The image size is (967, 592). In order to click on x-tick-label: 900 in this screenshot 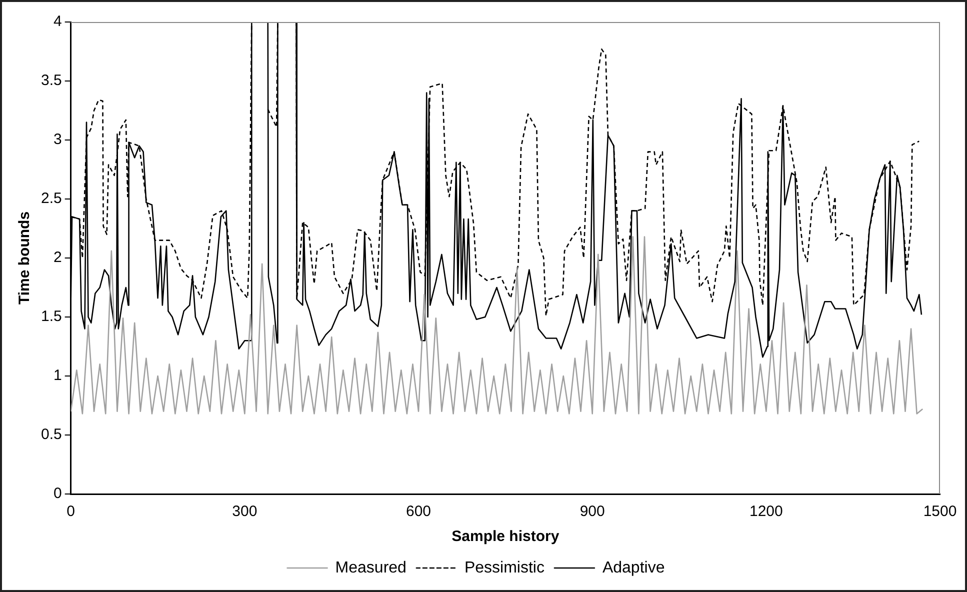, I will do `click(592, 511)`.